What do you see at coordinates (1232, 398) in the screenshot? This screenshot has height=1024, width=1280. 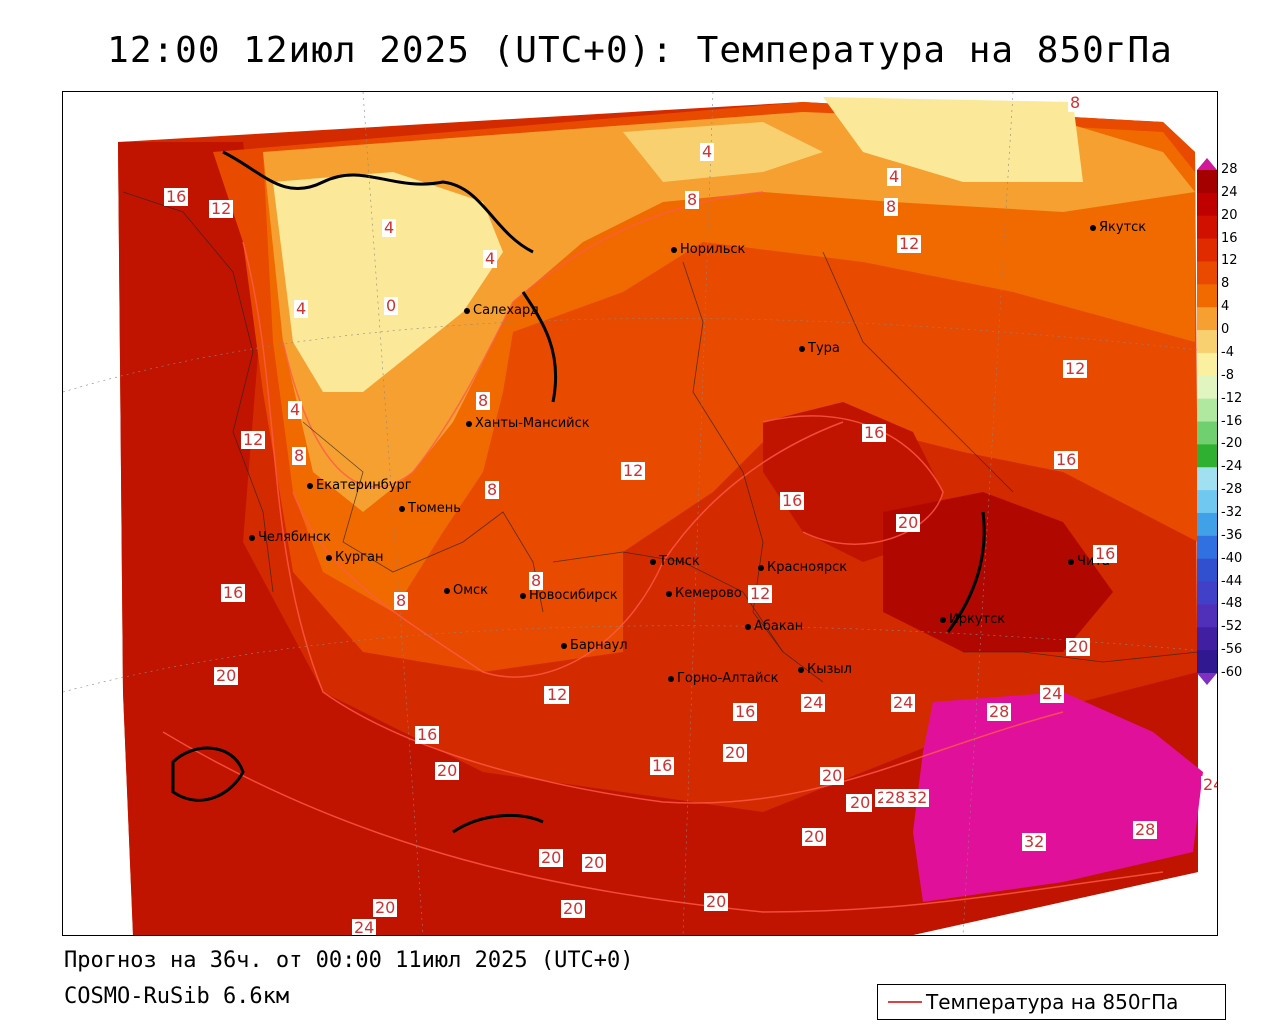 I see `colorbar-tick-label: -12` at bounding box center [1232, 398].